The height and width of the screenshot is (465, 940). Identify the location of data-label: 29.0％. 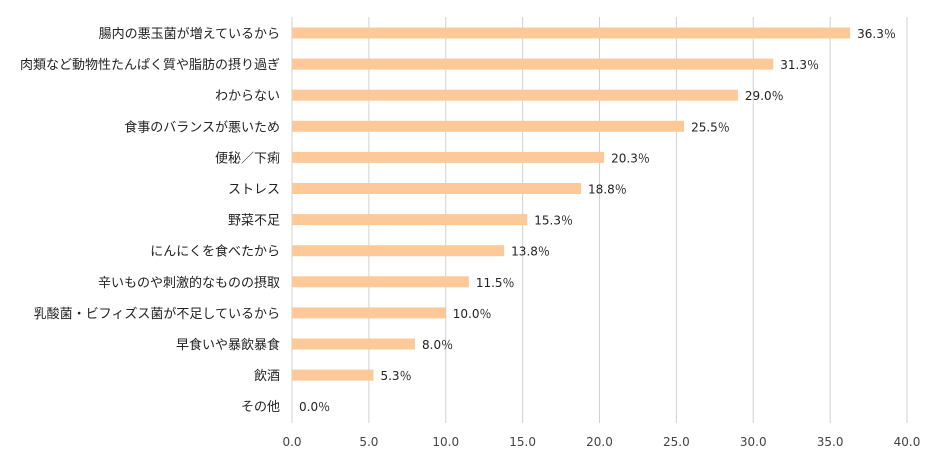
(764, 96).